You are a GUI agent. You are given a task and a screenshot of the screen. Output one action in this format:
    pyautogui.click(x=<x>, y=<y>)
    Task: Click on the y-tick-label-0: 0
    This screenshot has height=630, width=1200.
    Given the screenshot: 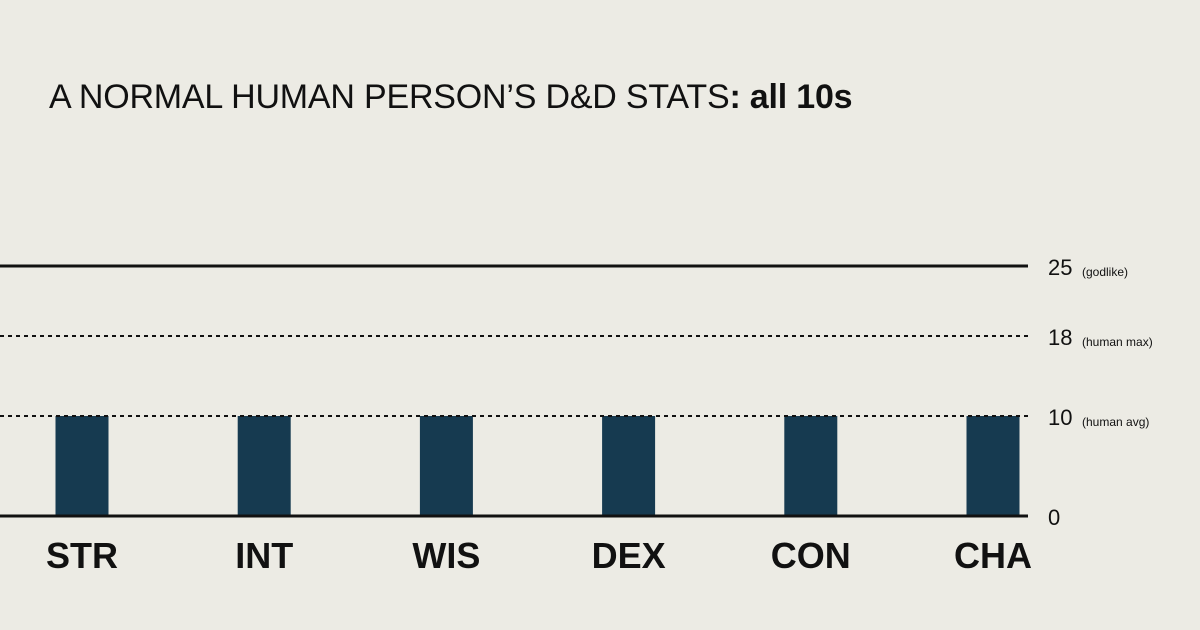 What is the action you would take?
    pyautogui.click(x=1054, y=517)
    